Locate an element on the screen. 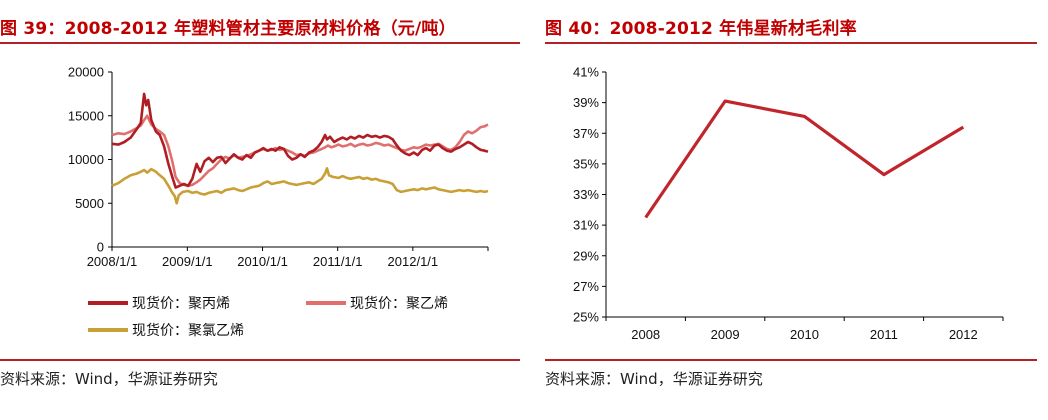  x-tick-label: 2008 is located at coordinates (645, 334).